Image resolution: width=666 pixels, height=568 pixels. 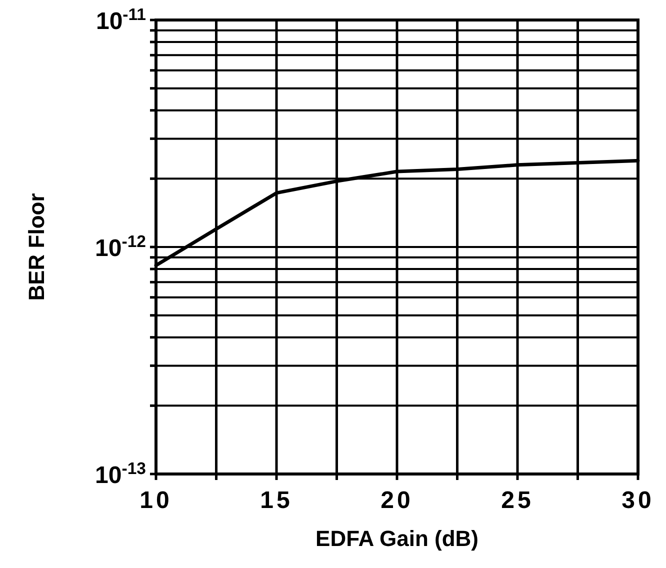 I want to click on x-tick-label: 30, so click(x=638, y=500).